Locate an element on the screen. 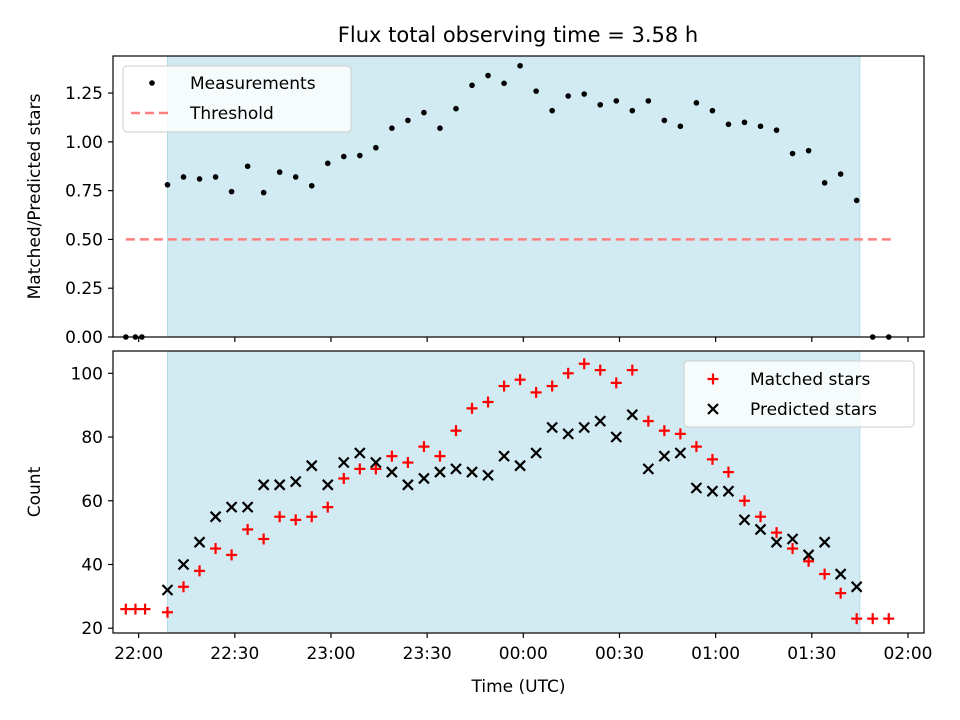  legend-predicted-marker-b is located at coordinates (713, 409).